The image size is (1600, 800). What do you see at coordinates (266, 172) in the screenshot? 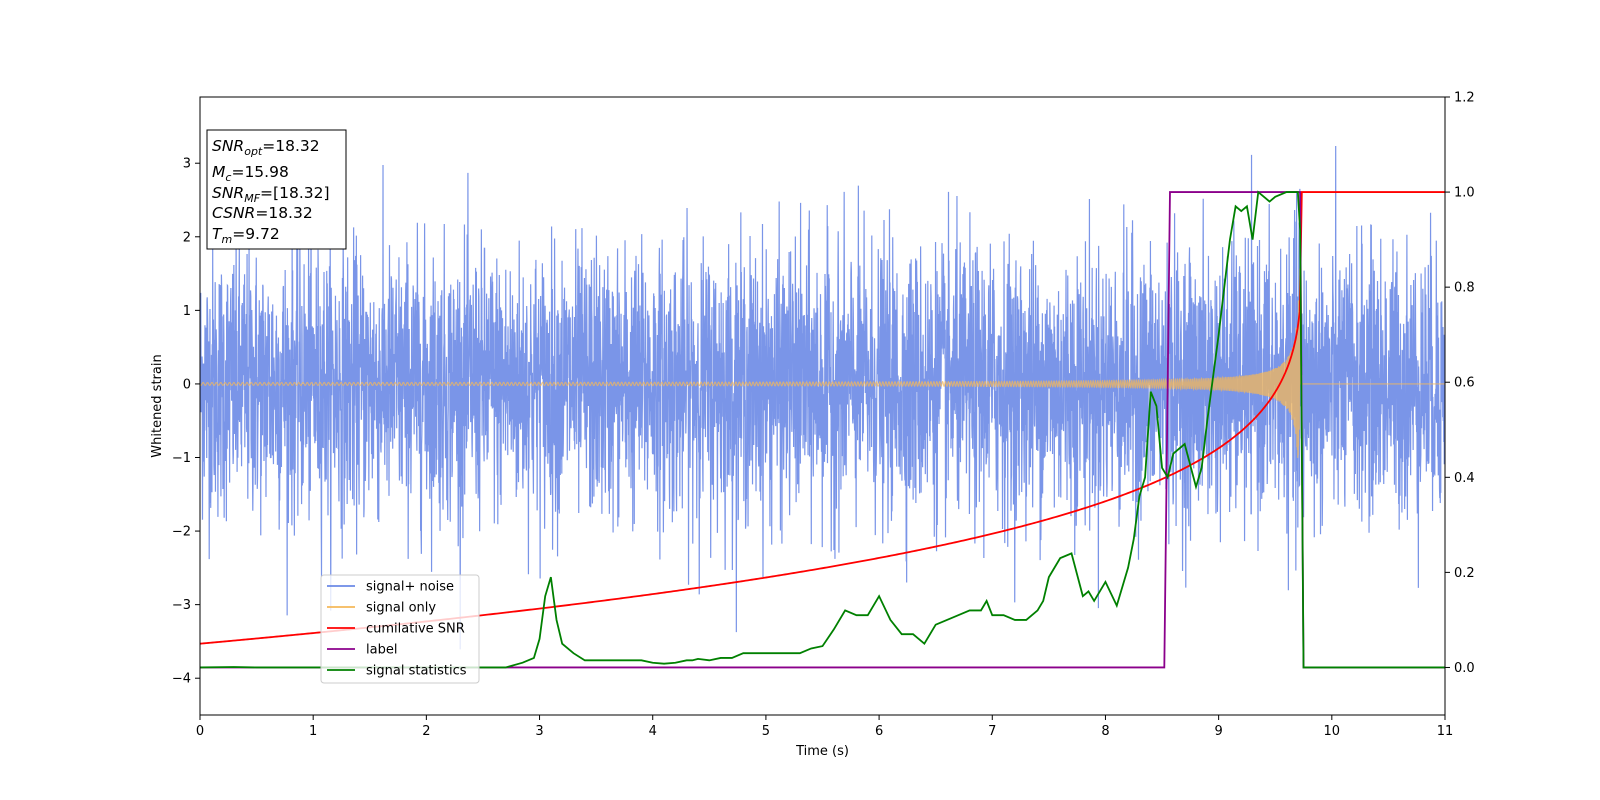
I see `mc-value: 15.98` at bounding box center [266, 172].